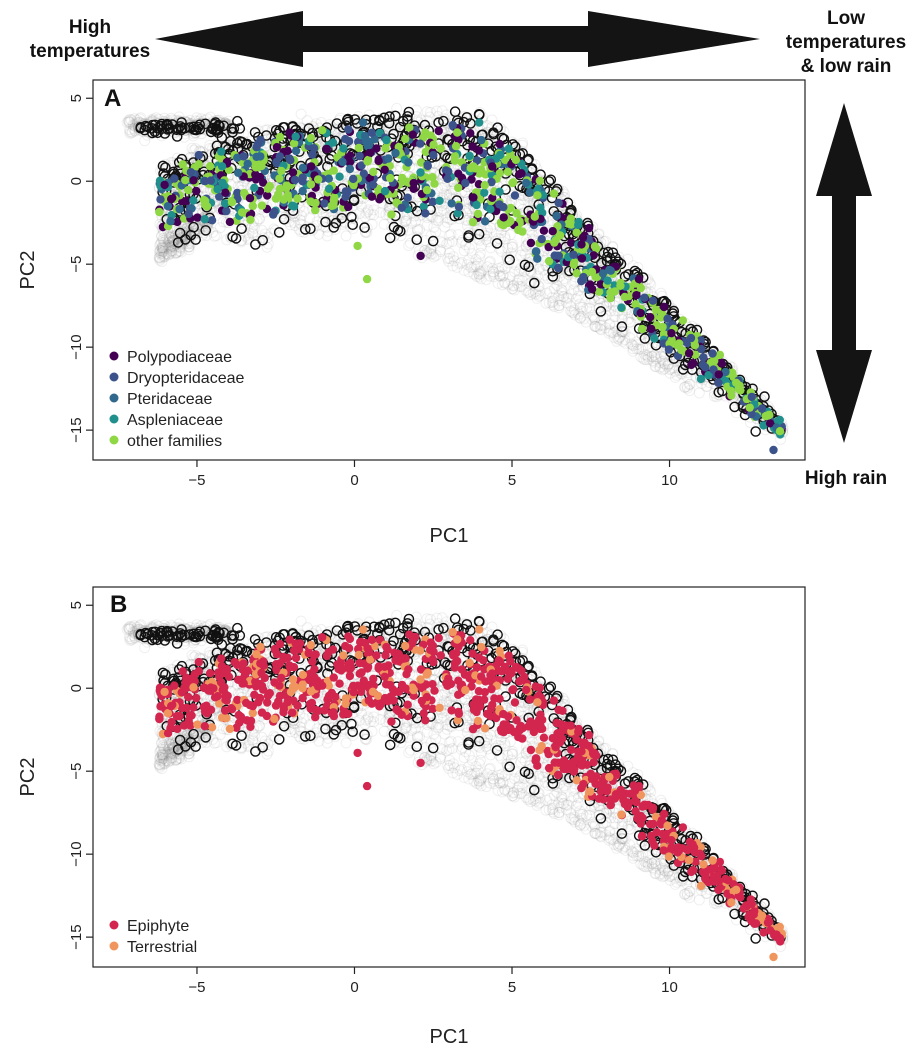 This screenshot has height=1051, width=918. What do you see at coordinates (114, 419) in the screenshot?
I see `legend-swatch-aspleniaceae` at bounding box center [114, 419].